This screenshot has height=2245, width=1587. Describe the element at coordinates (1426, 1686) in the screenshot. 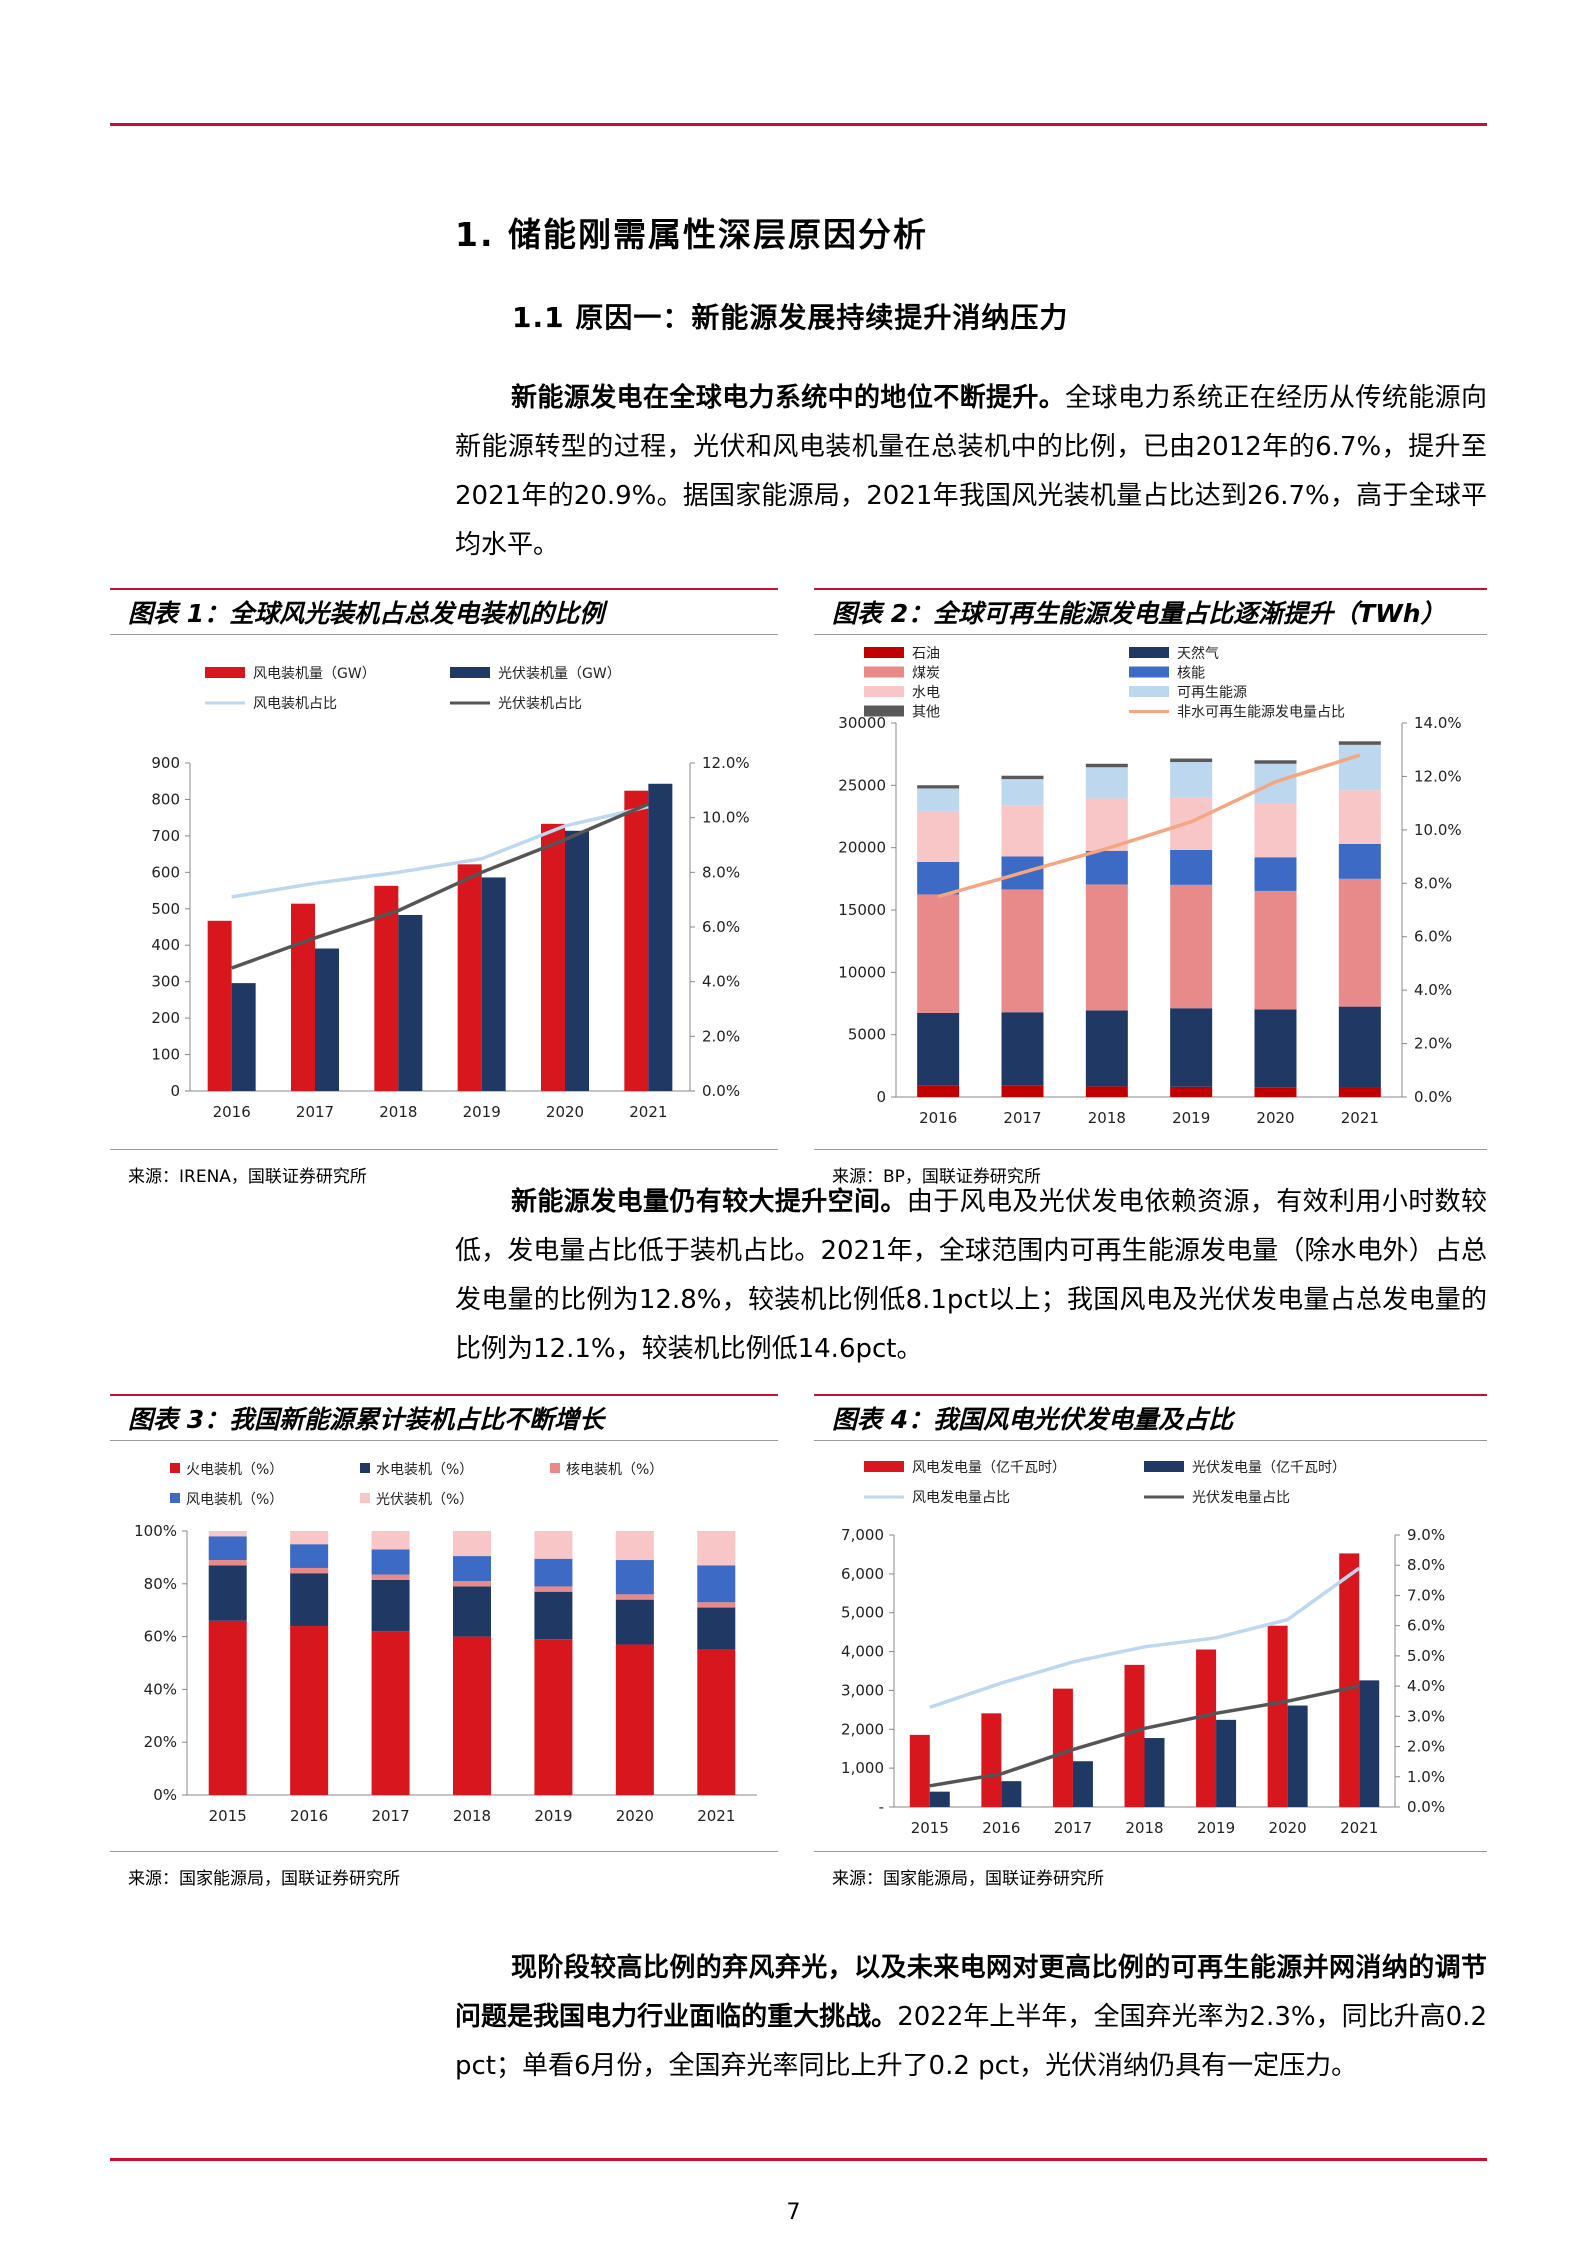

I see `y2-tick-label: 4.0%` at that location.